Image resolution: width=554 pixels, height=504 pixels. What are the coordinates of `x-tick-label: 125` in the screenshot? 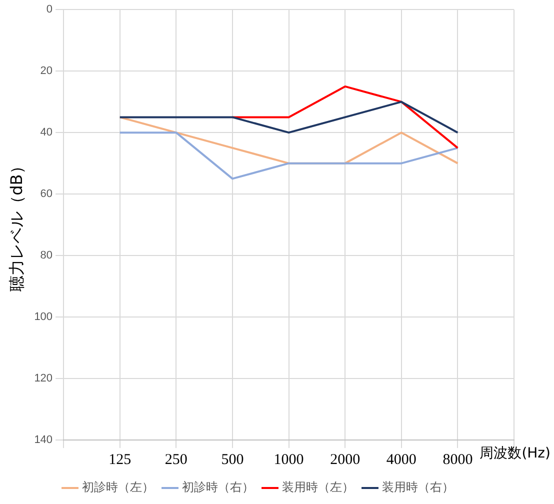 It's located at (120, 460).